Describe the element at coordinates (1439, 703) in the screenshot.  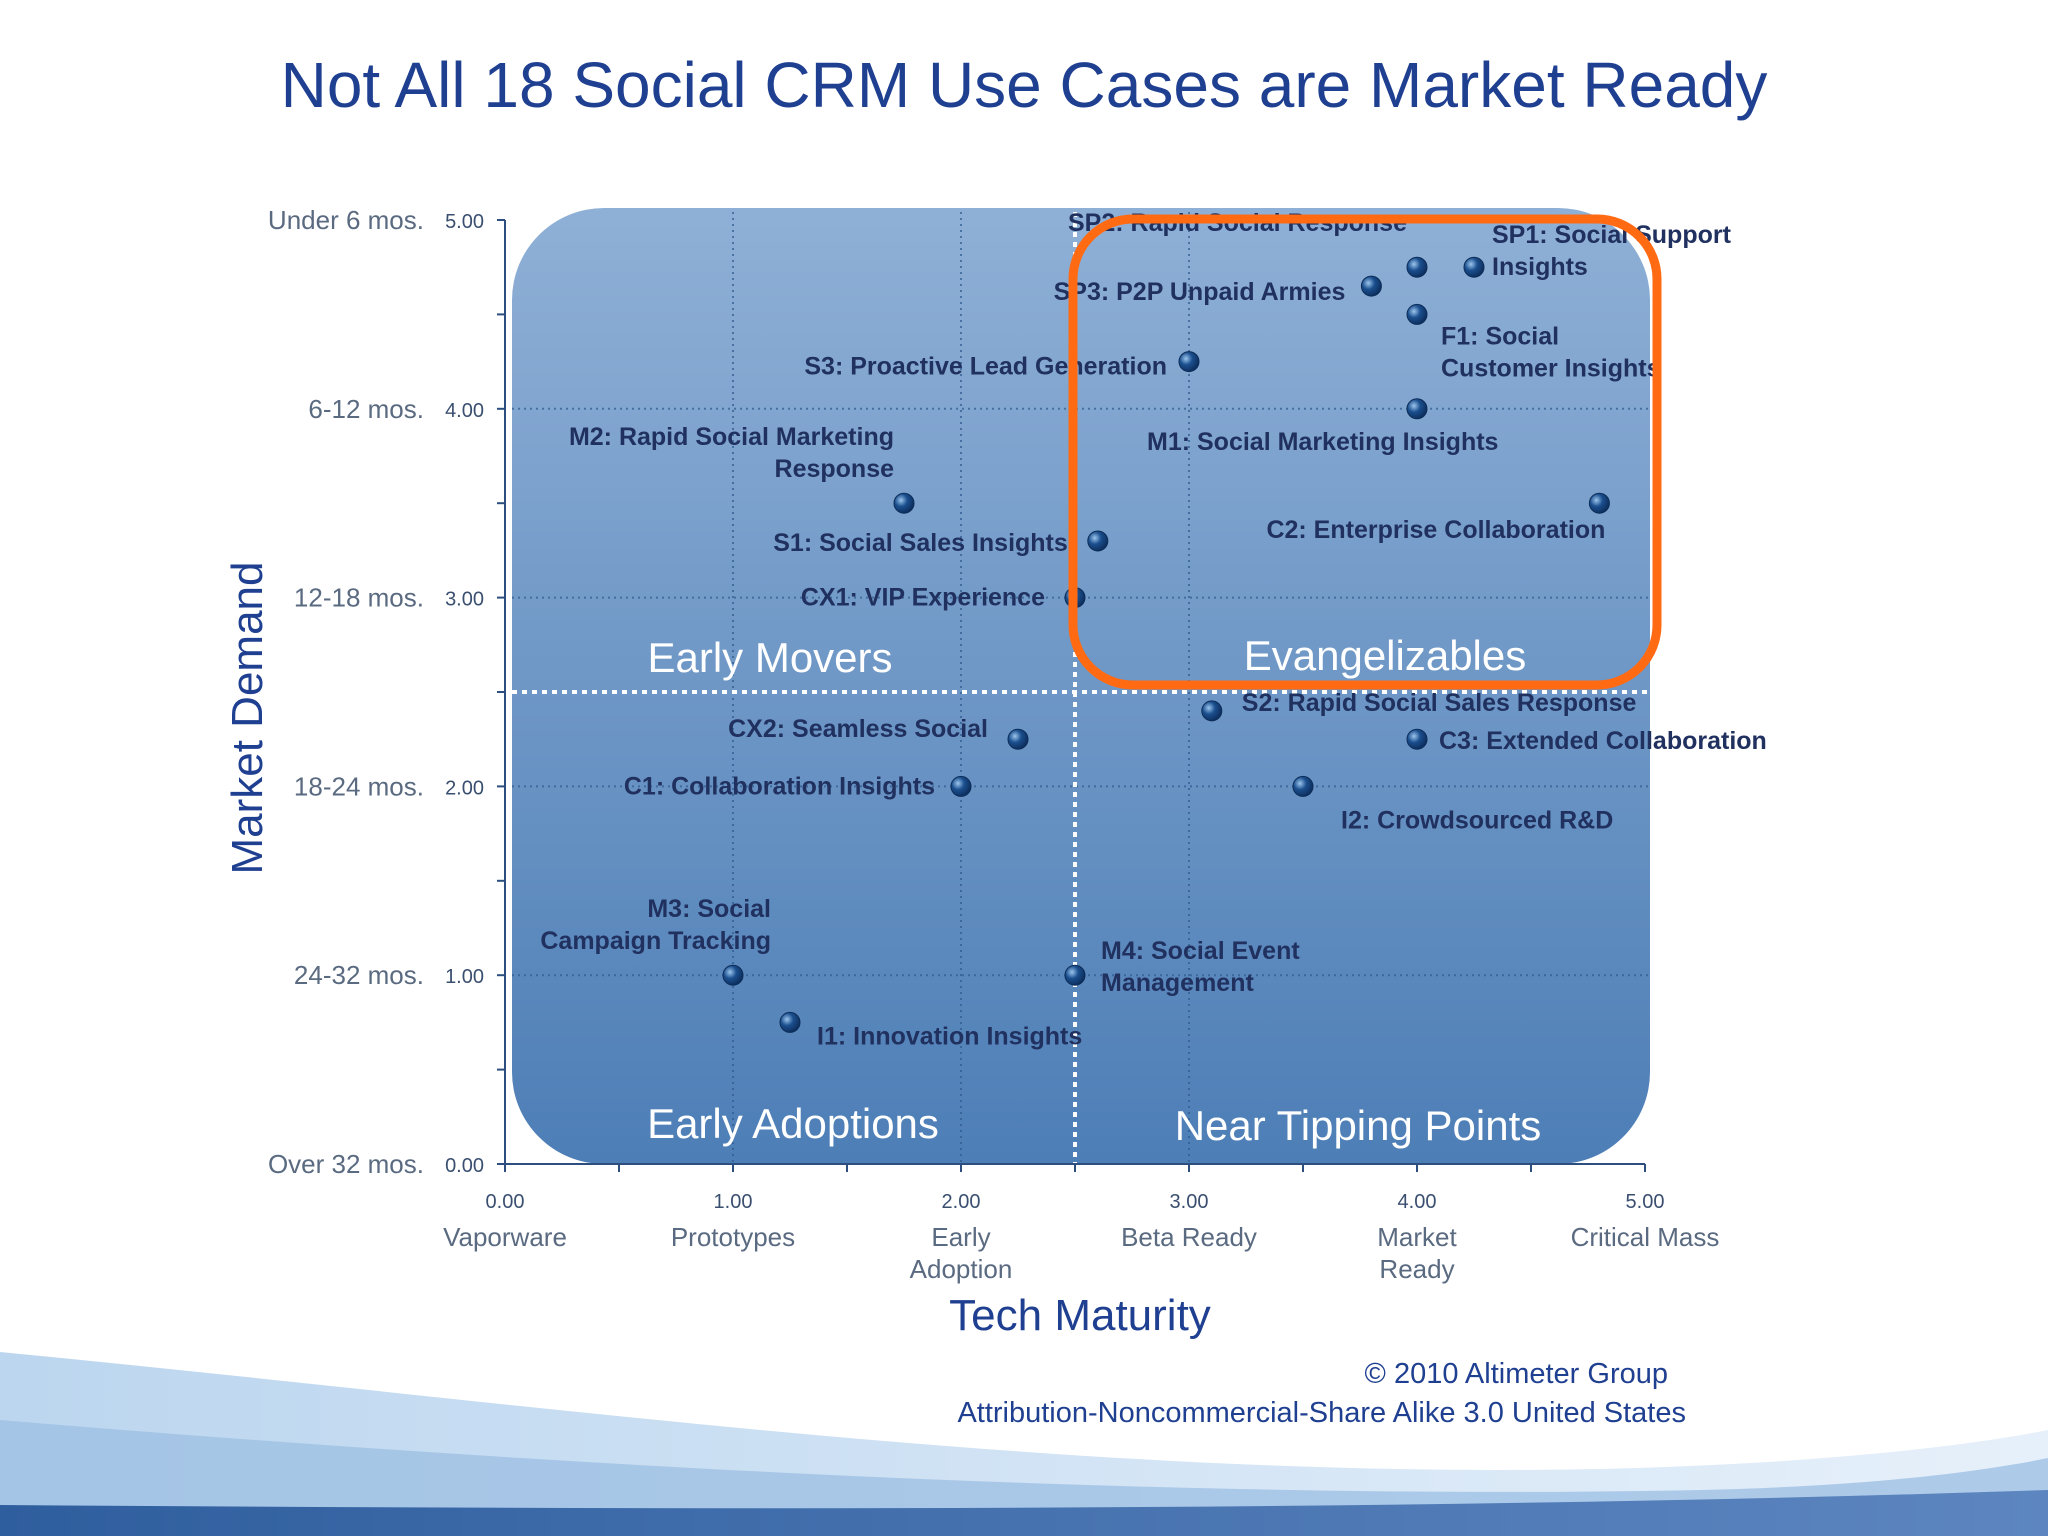
I see `label-s2: S2: Rapid Social Sales Response` at that location.